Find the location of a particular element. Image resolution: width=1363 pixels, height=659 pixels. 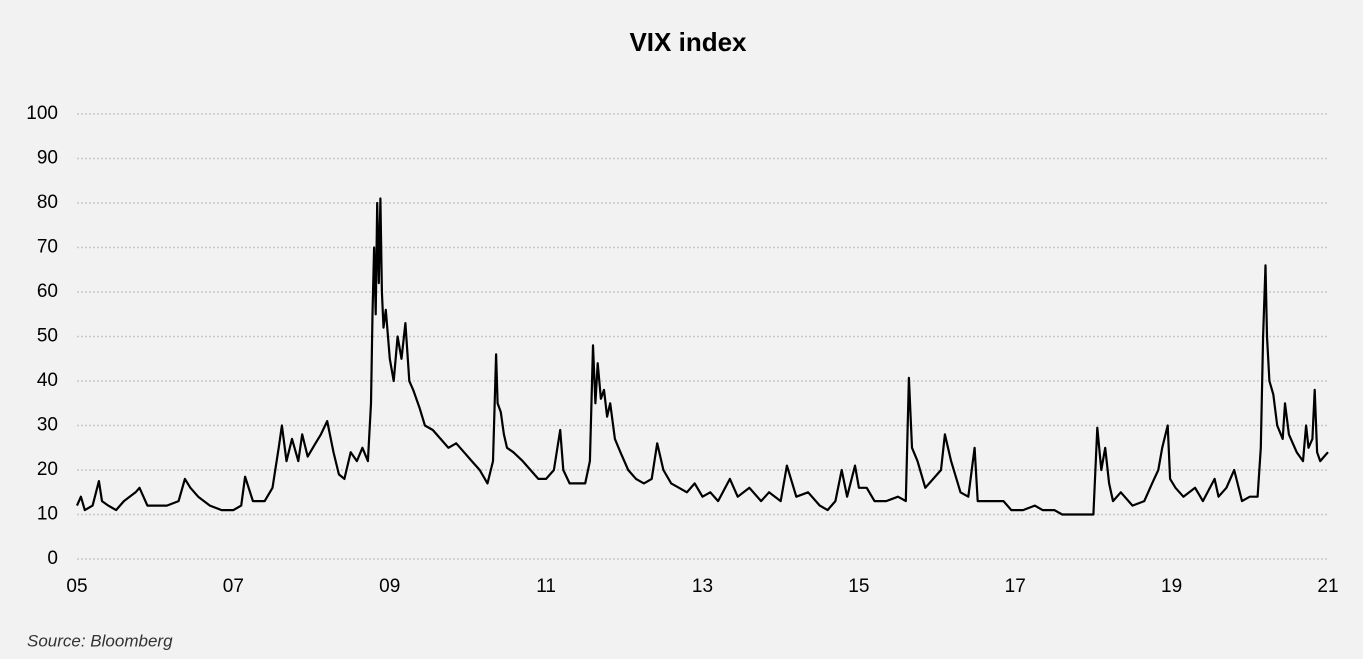

x-tick-label: 13 is located at coordinates (702, 586).